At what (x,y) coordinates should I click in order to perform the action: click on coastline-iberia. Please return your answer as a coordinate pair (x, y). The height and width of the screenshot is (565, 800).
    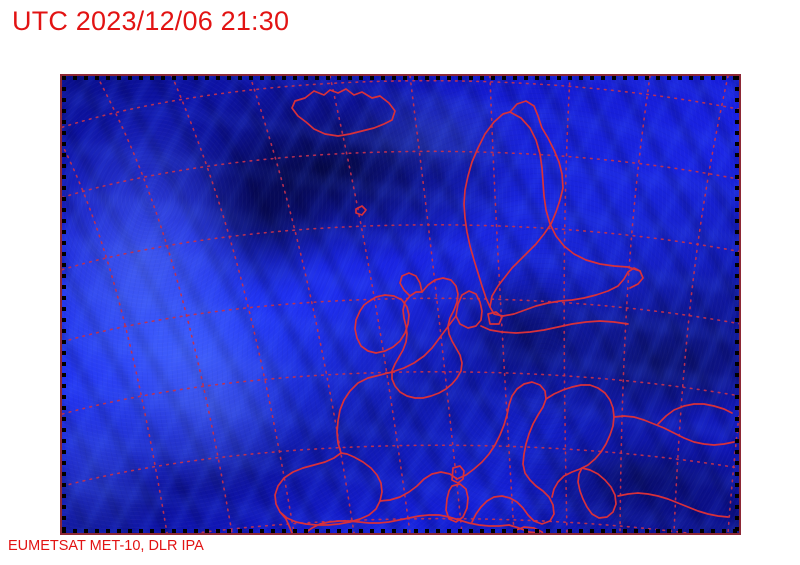
    Looking at the image, I should click on (328, 489).